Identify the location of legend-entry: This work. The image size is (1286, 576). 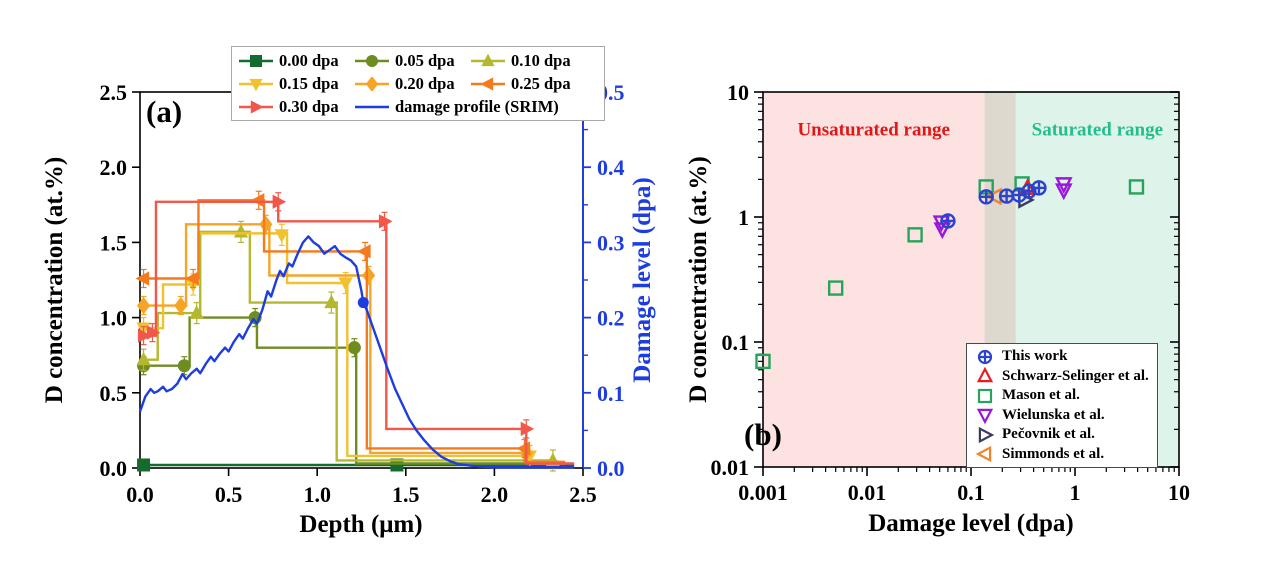
(1061, 357).